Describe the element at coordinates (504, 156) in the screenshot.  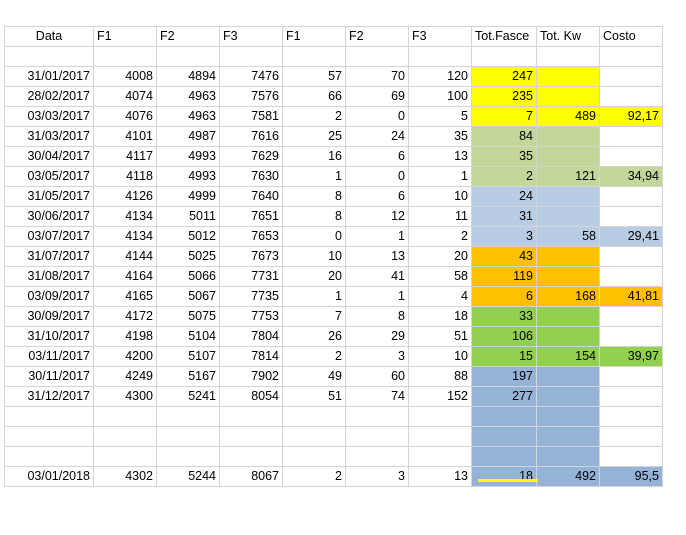
I see `cell-tot-fasce: 35` at that location.